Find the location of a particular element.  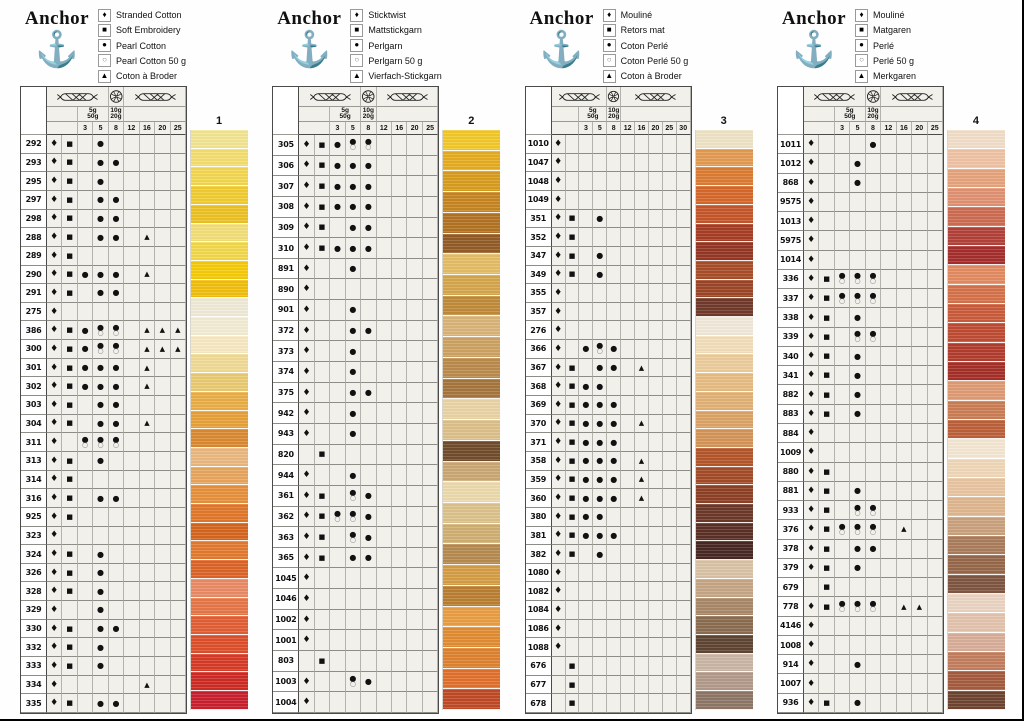

shade-number: 349 is located at coordinates (538, 275).